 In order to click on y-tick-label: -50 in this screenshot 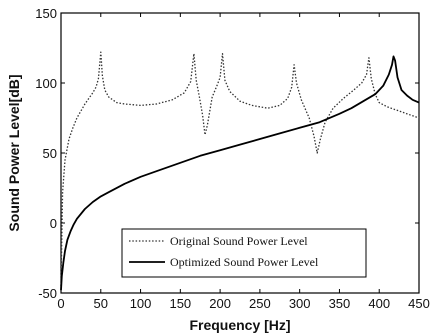, I will do `click(47, 293)`.